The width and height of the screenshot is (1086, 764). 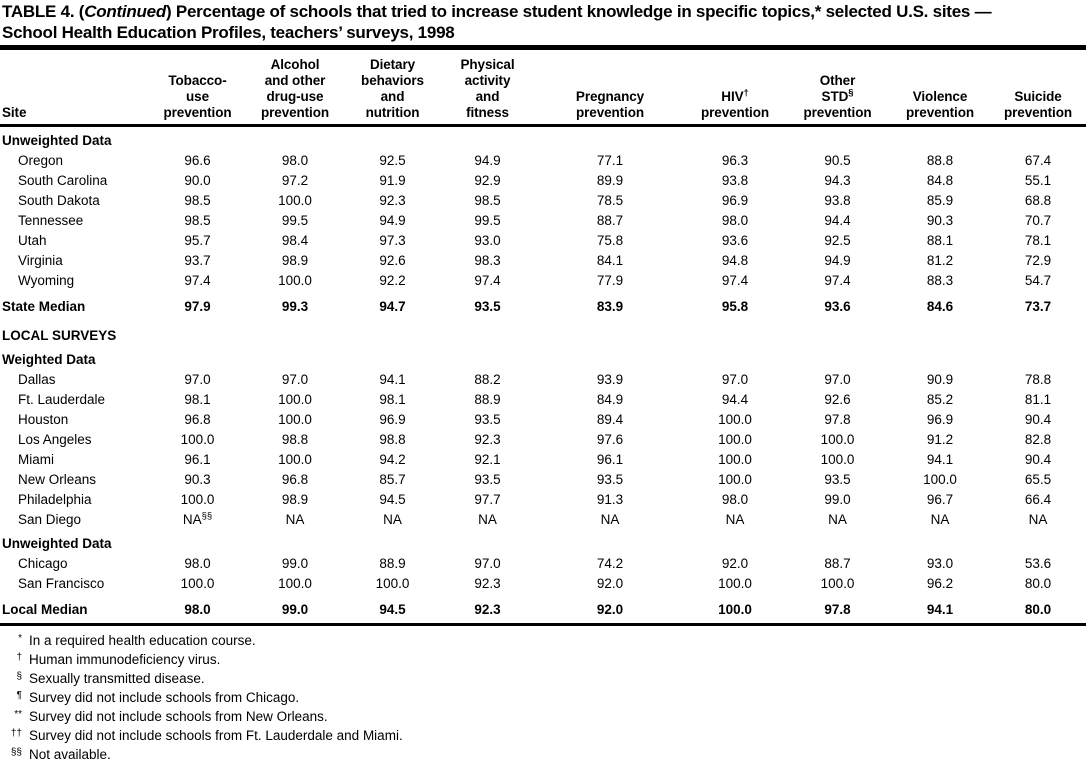 I want to click on value-cell: 88.8, so click(x=940, y=160).